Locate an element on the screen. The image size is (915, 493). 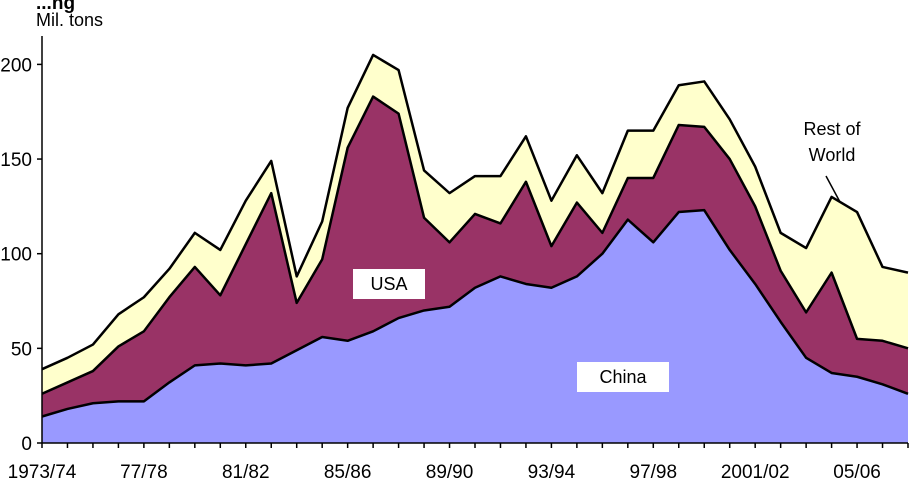
china-label-box is located at coordinates (623, 377).